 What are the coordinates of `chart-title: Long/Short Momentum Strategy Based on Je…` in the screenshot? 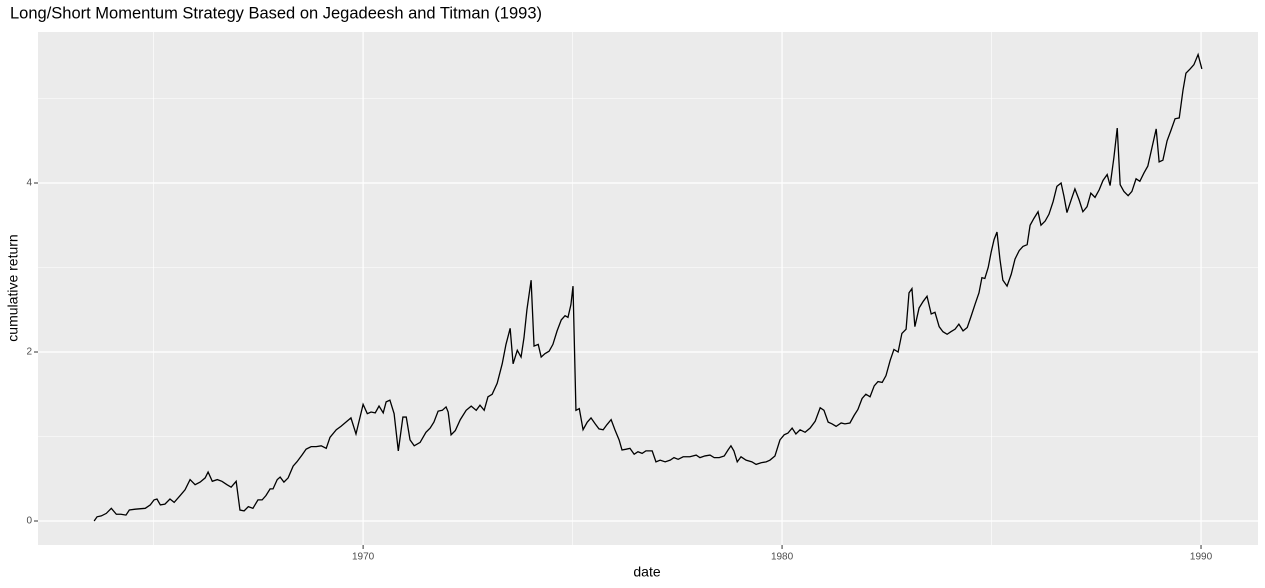 It's located at (276, 13).